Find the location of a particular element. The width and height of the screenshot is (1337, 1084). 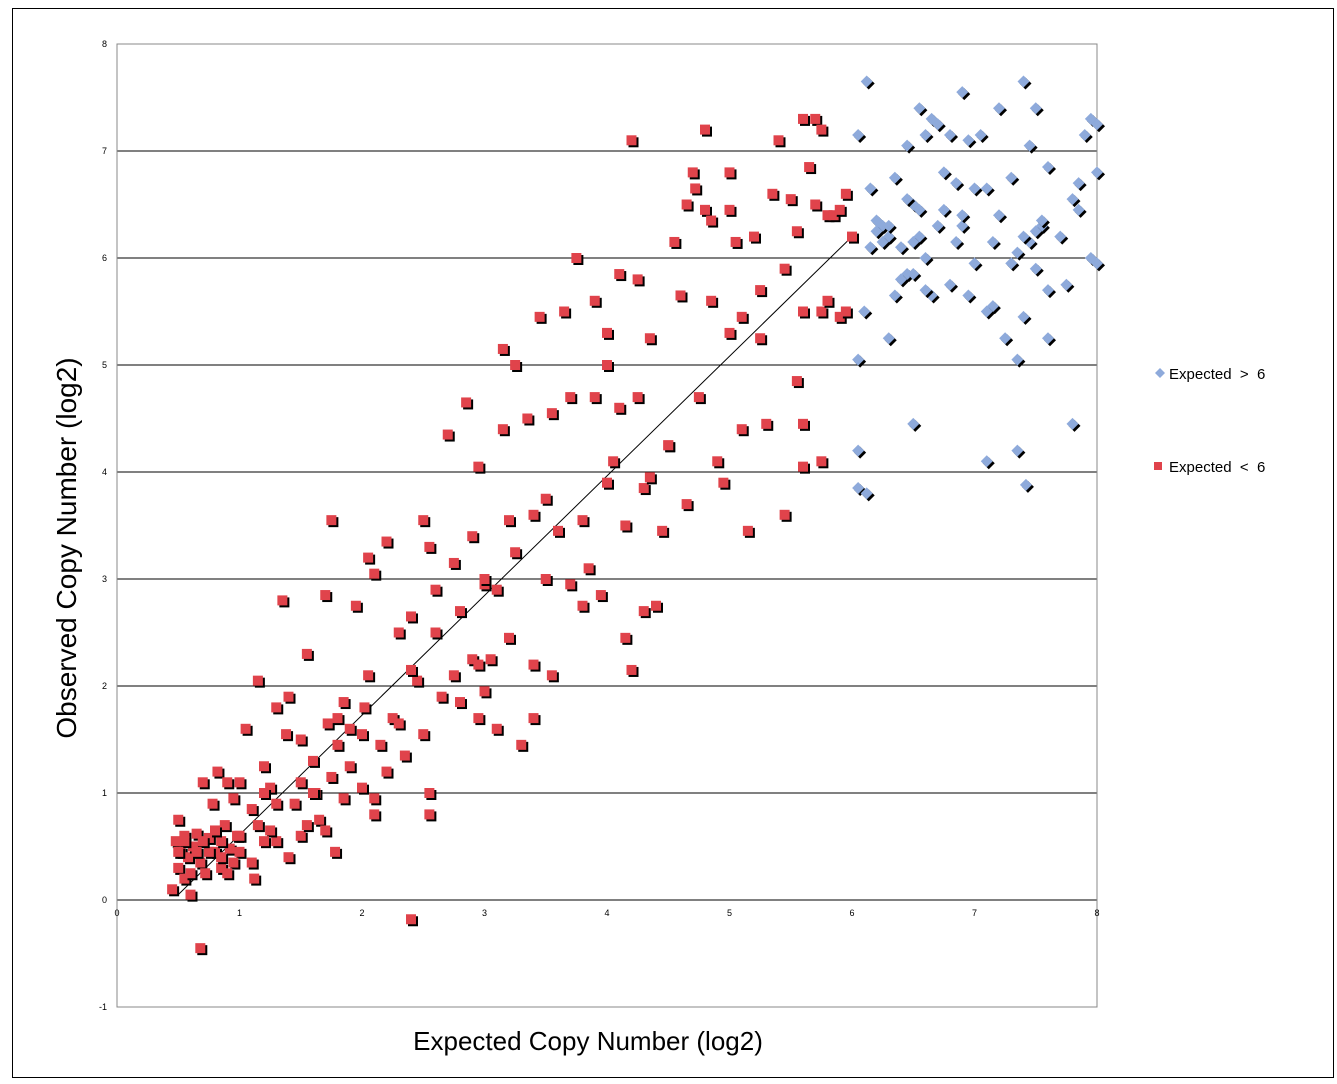

x-tick-label: 2 is located at coordinates (361, 913).